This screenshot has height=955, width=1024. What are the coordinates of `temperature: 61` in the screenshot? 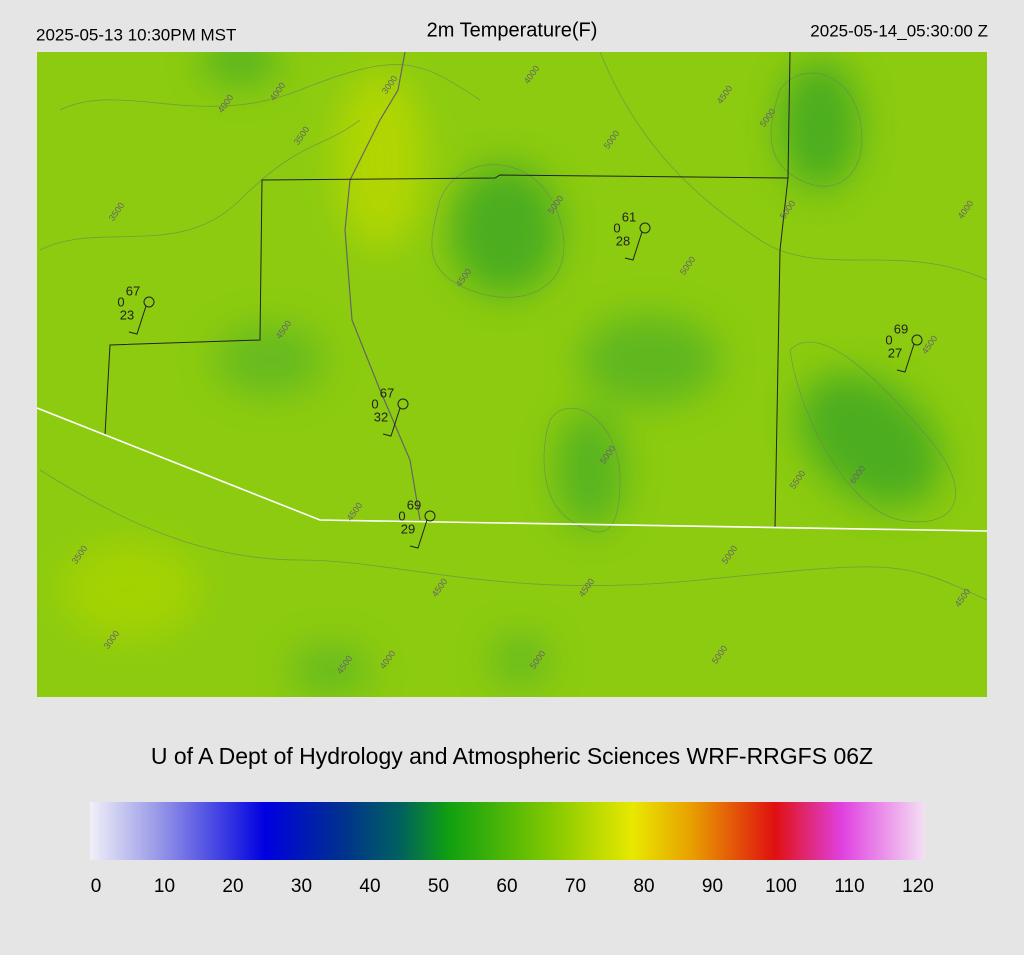 It's located at (629, 216).